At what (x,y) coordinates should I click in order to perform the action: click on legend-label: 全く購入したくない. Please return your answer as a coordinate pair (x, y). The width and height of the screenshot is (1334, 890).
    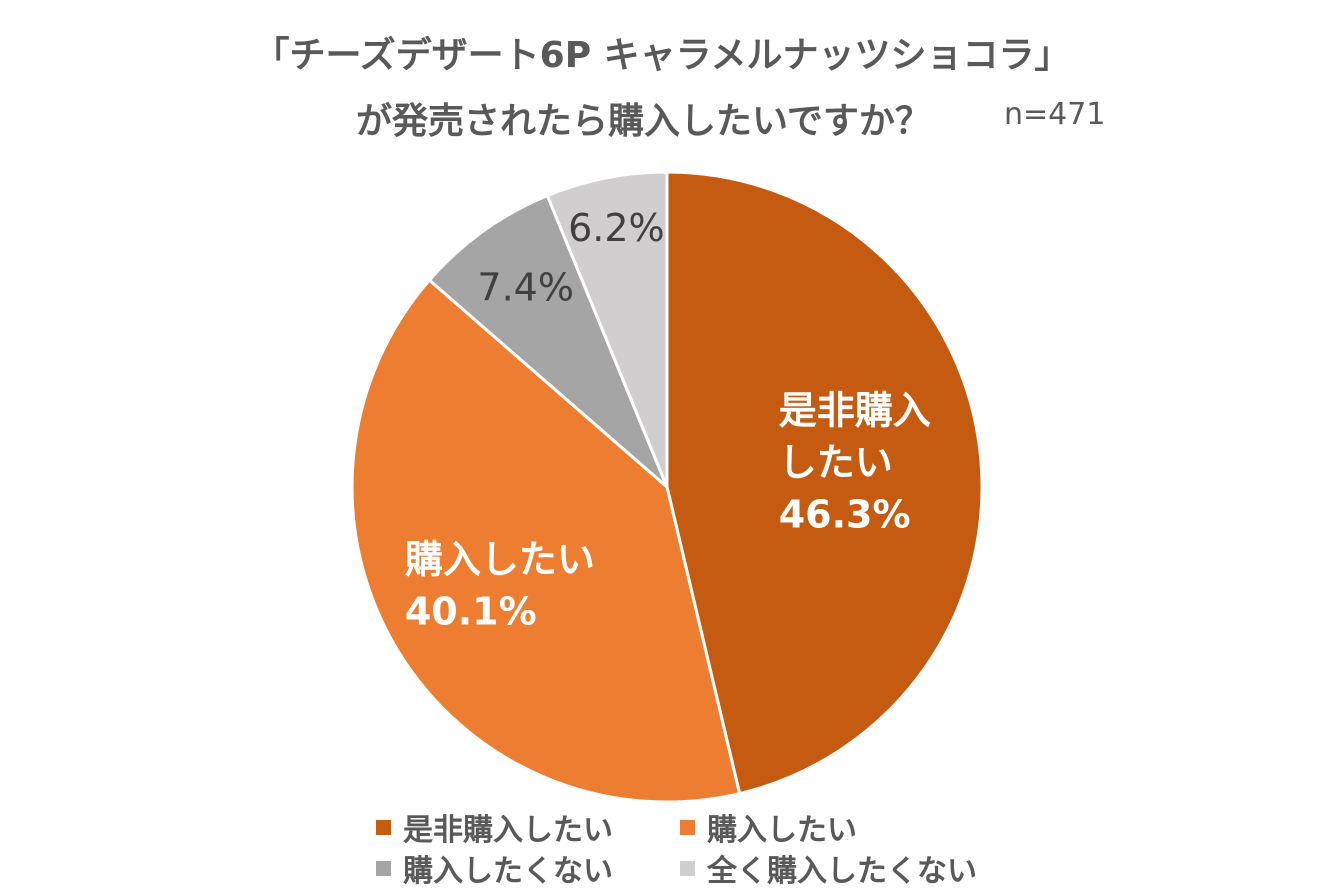
    Looking at the image, I should click on (842, 871).